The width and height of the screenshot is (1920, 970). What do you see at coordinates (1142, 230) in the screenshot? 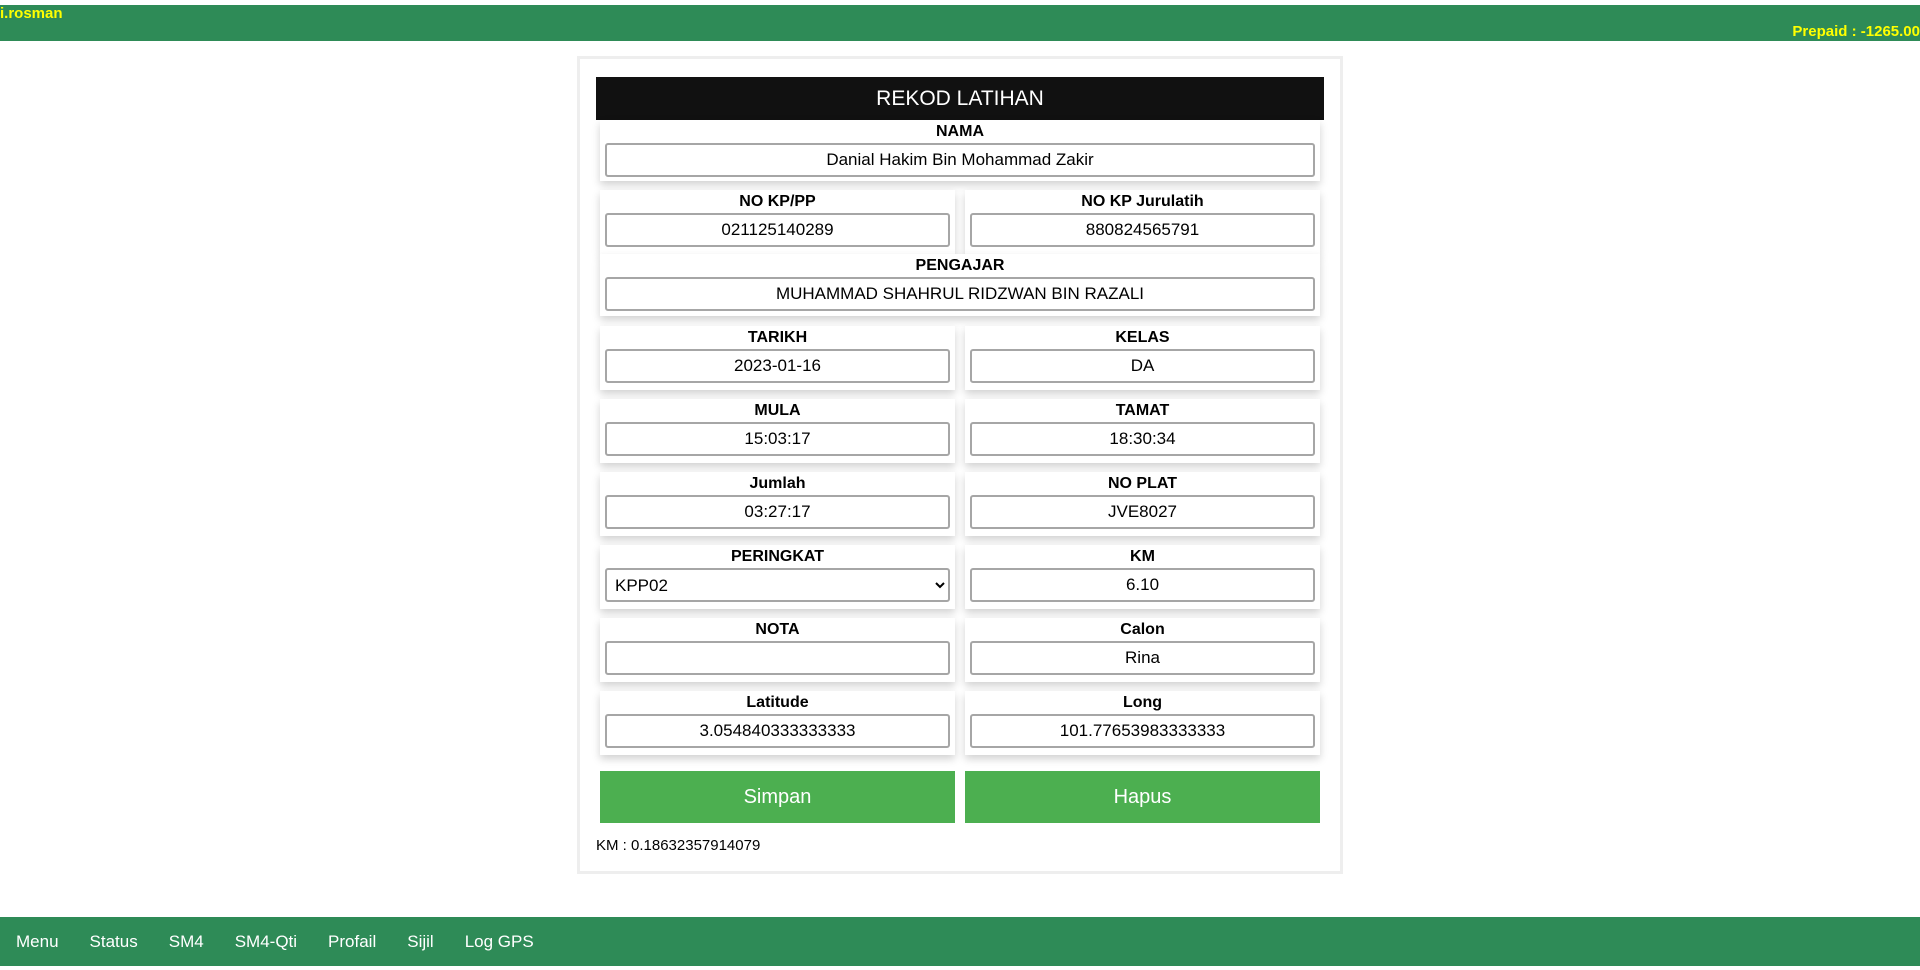
I see `no-kp-jurulatih-input` at bounding box center [1142, 230].